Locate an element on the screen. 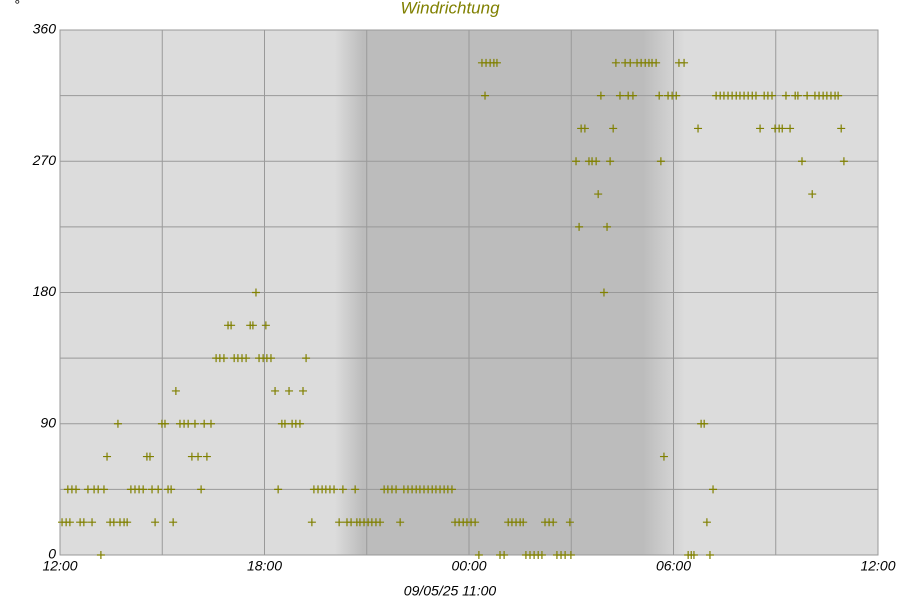 This screenshot has height=600, width=900. x-axis-label: 09/05/25 11:00 is located at coordinates (450, 591).